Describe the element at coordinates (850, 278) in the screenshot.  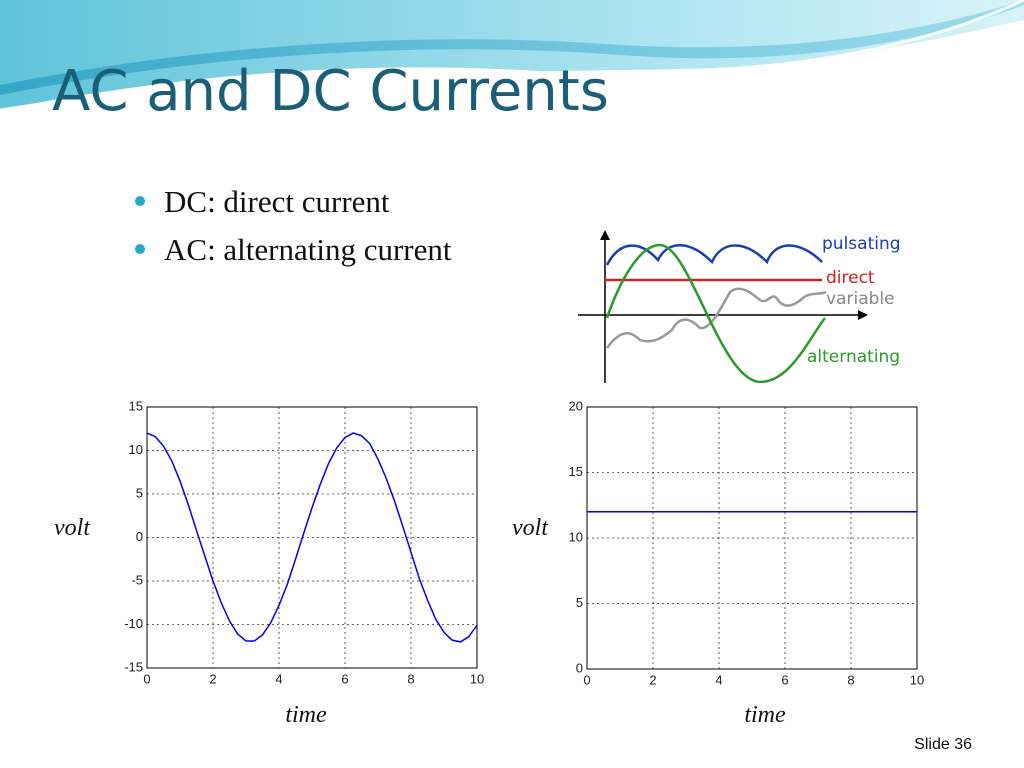
I see `diagram-label: direct` at that location.